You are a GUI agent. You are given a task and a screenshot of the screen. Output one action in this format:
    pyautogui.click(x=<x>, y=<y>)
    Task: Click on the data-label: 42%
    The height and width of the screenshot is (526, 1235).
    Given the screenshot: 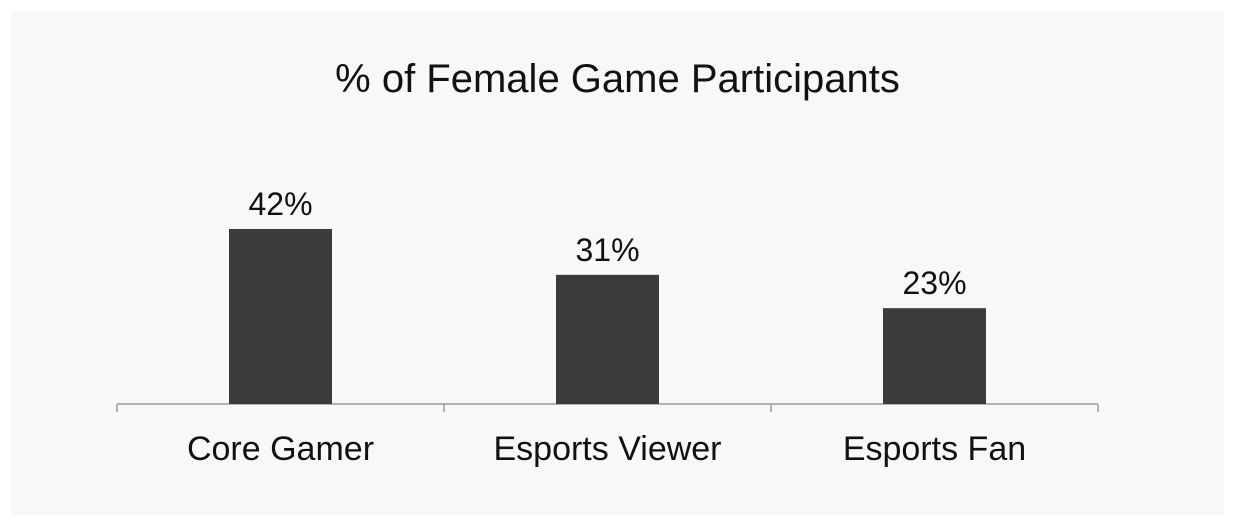 What is the action you would take?
    pyautogui.click(x=280, y=204)
    